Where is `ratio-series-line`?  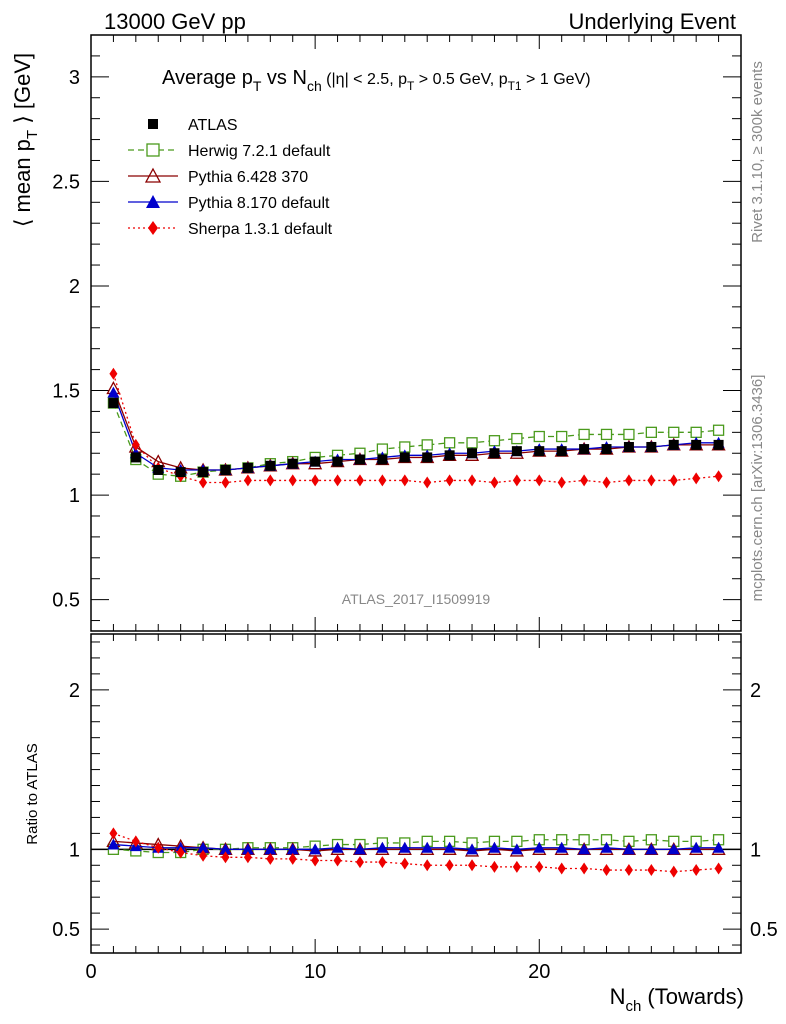
ratio-series-line is located at coordinates (416, 846).